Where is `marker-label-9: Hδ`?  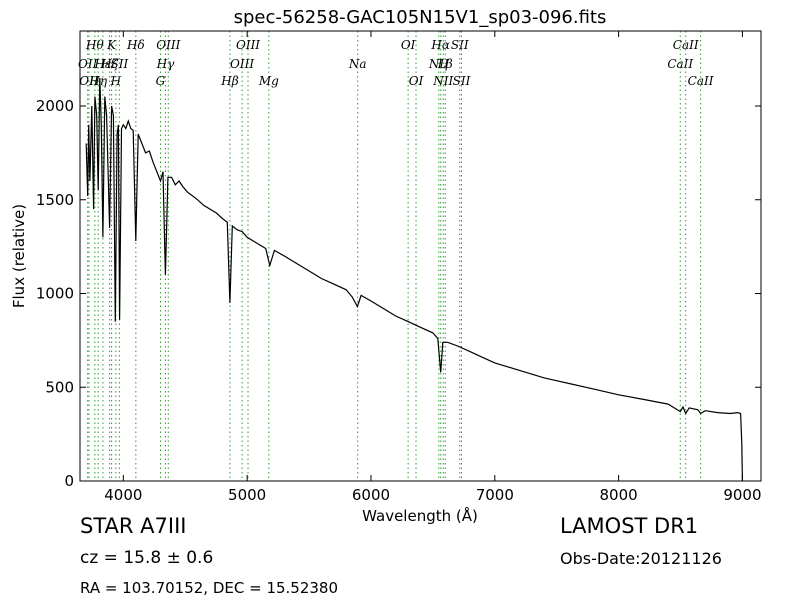
marker-label-9: Hδ is located at coordinates (135, 45).